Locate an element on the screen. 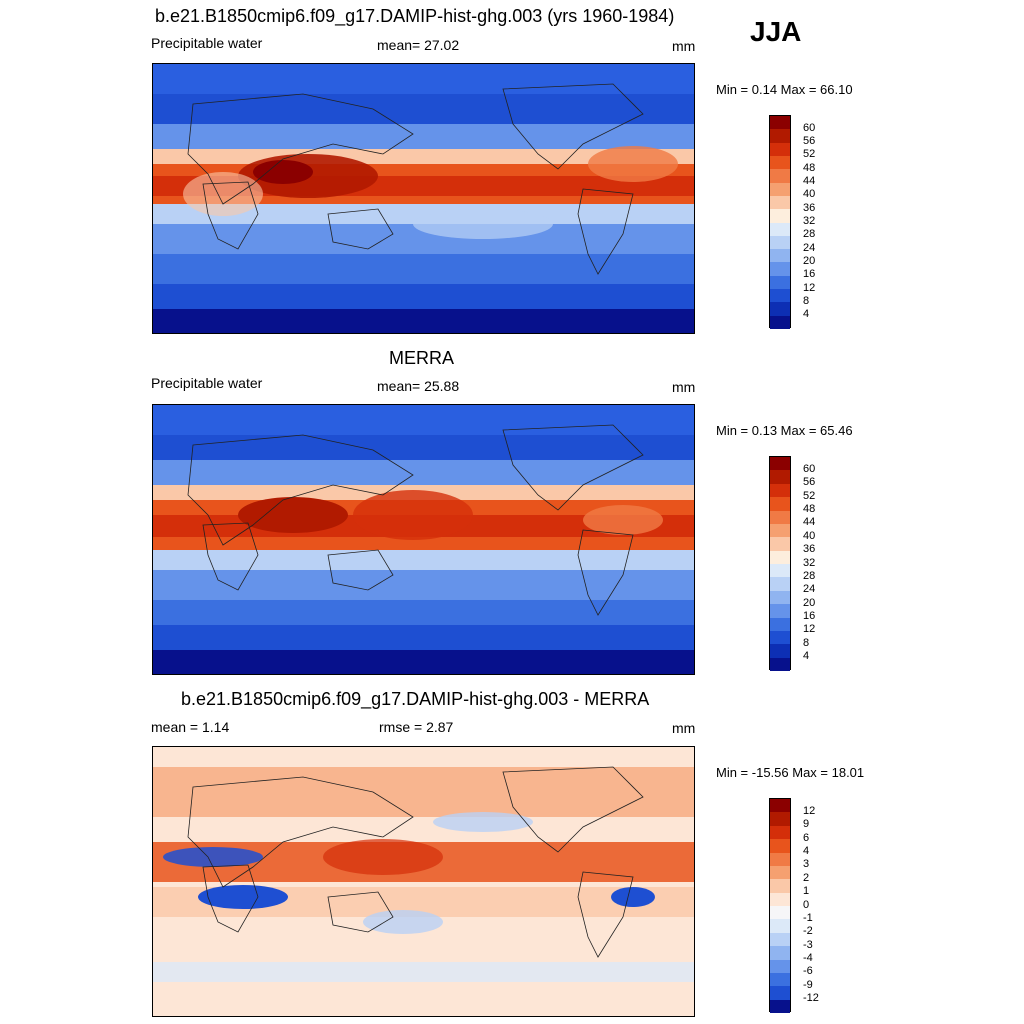 The width and height of the screenshot is (1024, 1024). panel-left-label-model: Precipitable water is located at coordinates (207, 43).